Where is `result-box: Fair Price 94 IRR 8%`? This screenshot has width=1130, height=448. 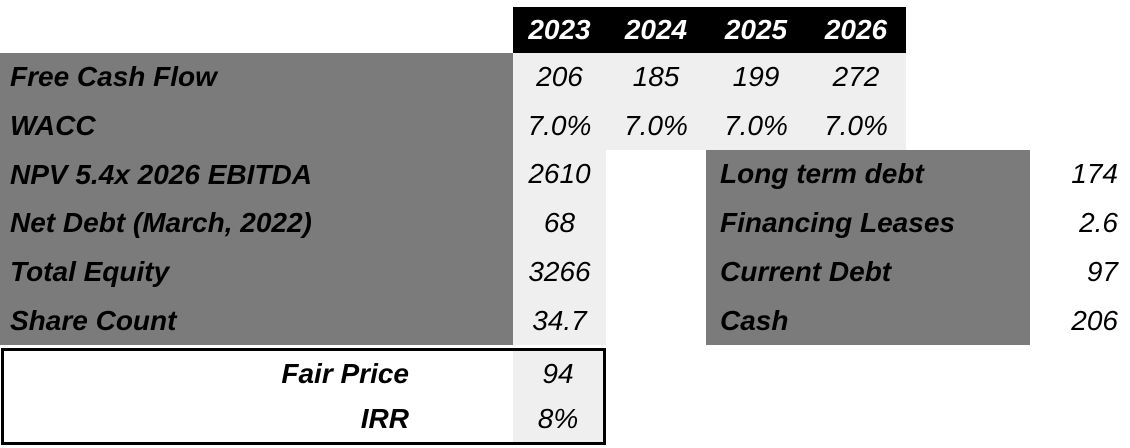
result-box: Fair Price 94 IRR 8% is located at coordinates (303, 396).